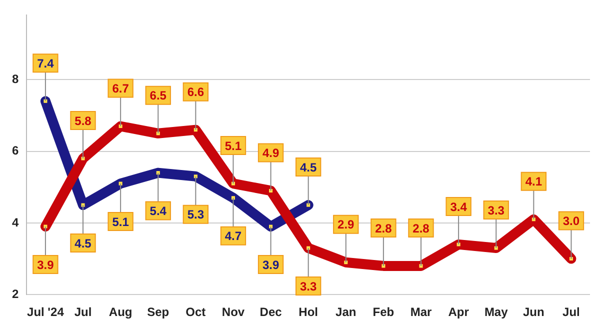 Image resolution: width=600 pixels, height=323 pixels. What do you see at coordinates (421, 312) in the screenshot?
I see `x-tick-label: Mar` at bounding box center [421, 312].